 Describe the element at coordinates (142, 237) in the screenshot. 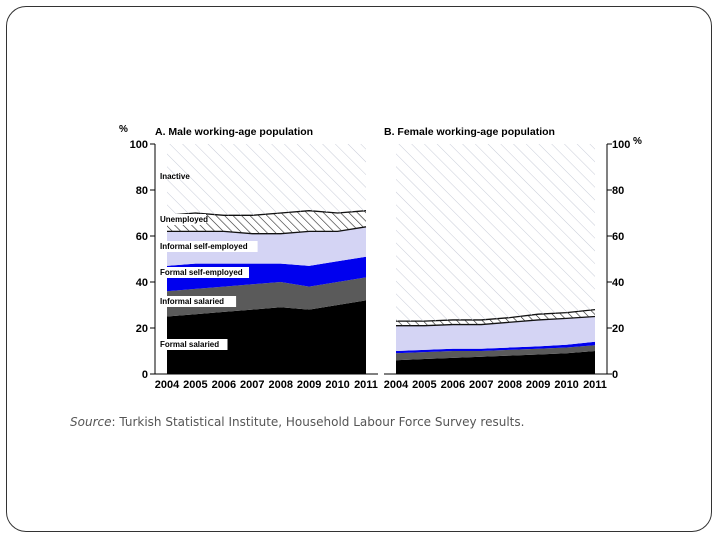

I see `y-tick-label-left: 60` at that location.